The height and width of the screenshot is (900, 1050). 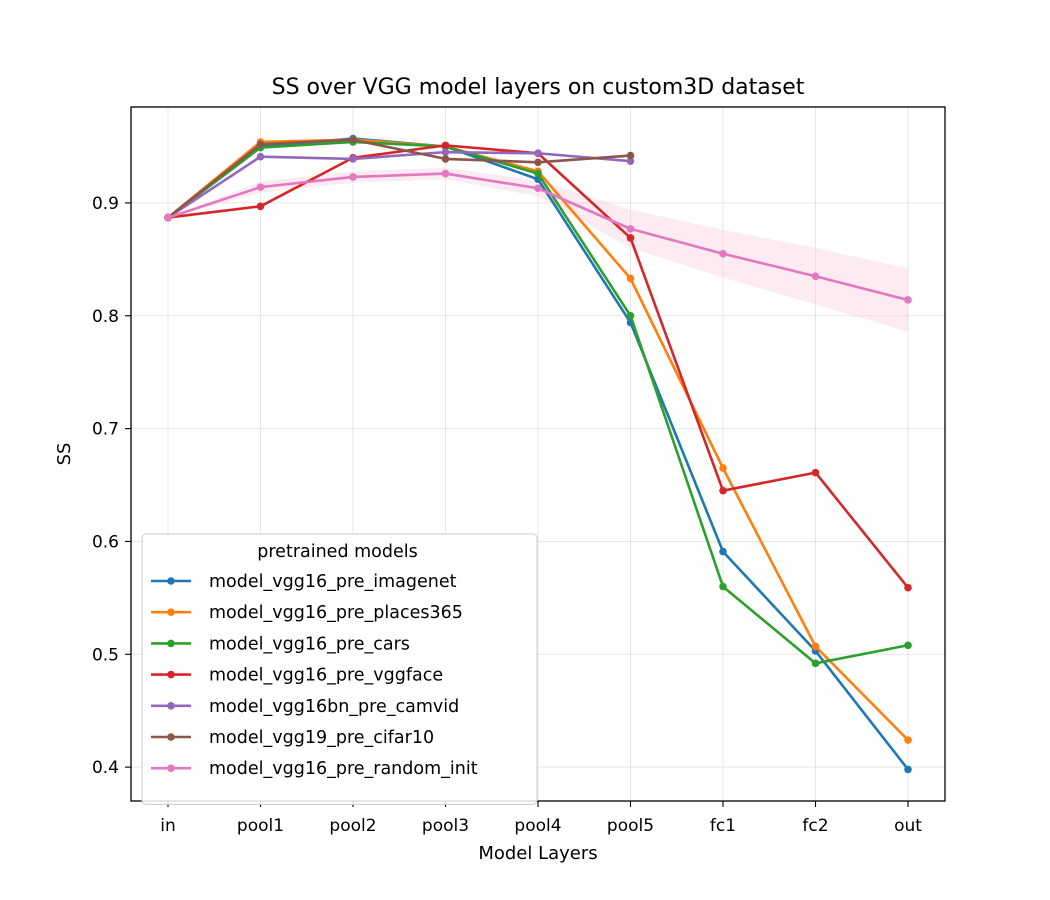 I want to click on y-axis: 0.4 0.5 0.6 0.7 0.8 0.9, so click(x=111, y=486).